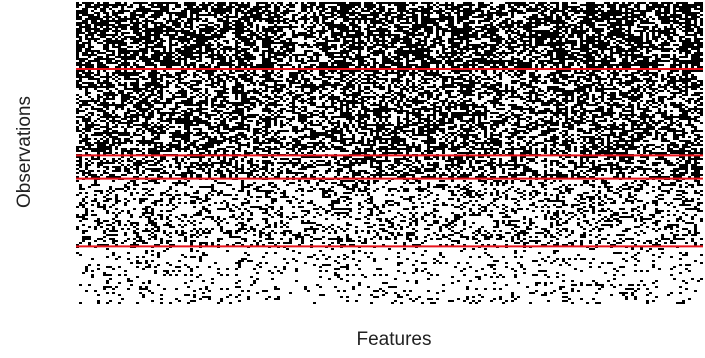  What do you see at coordinates (24, 152) in the screenshot?
I see `y-axis-label: Observations` at bounding box center [24, 152].